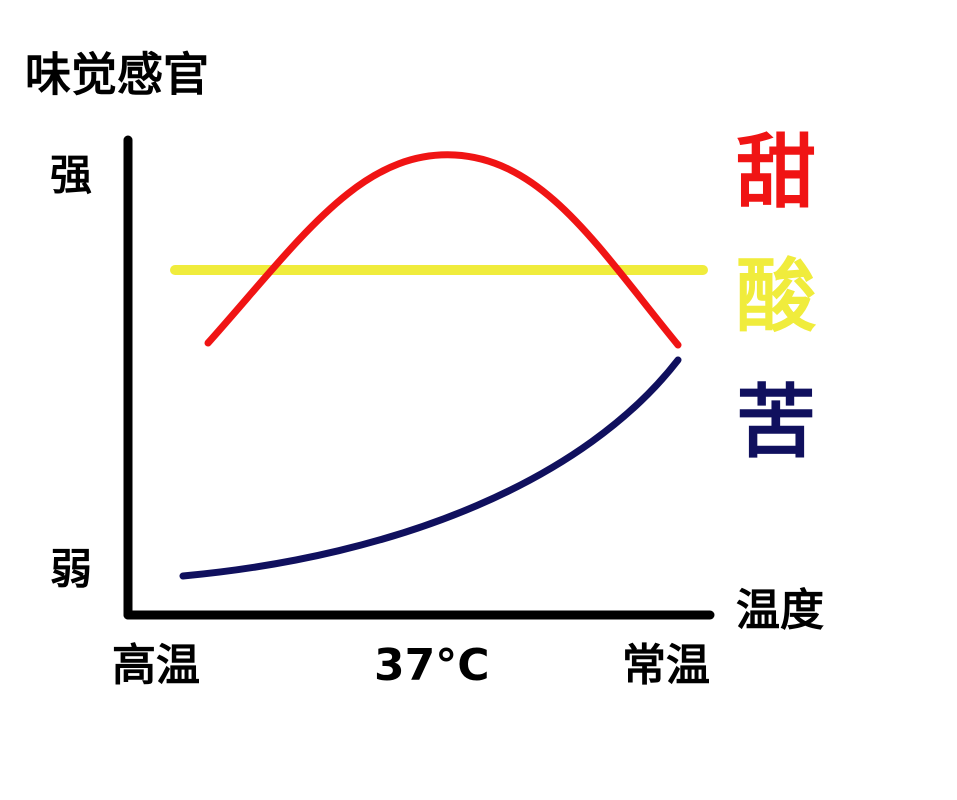 The width and height of the screenshot is (957, 800). I want to click on x-label: 常温, so click(666, 665).